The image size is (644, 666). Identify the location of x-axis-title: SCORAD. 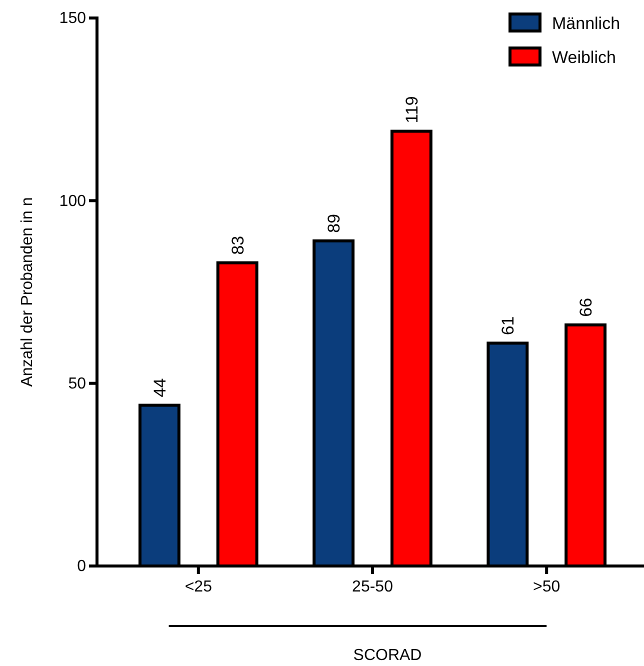
(387, 655).